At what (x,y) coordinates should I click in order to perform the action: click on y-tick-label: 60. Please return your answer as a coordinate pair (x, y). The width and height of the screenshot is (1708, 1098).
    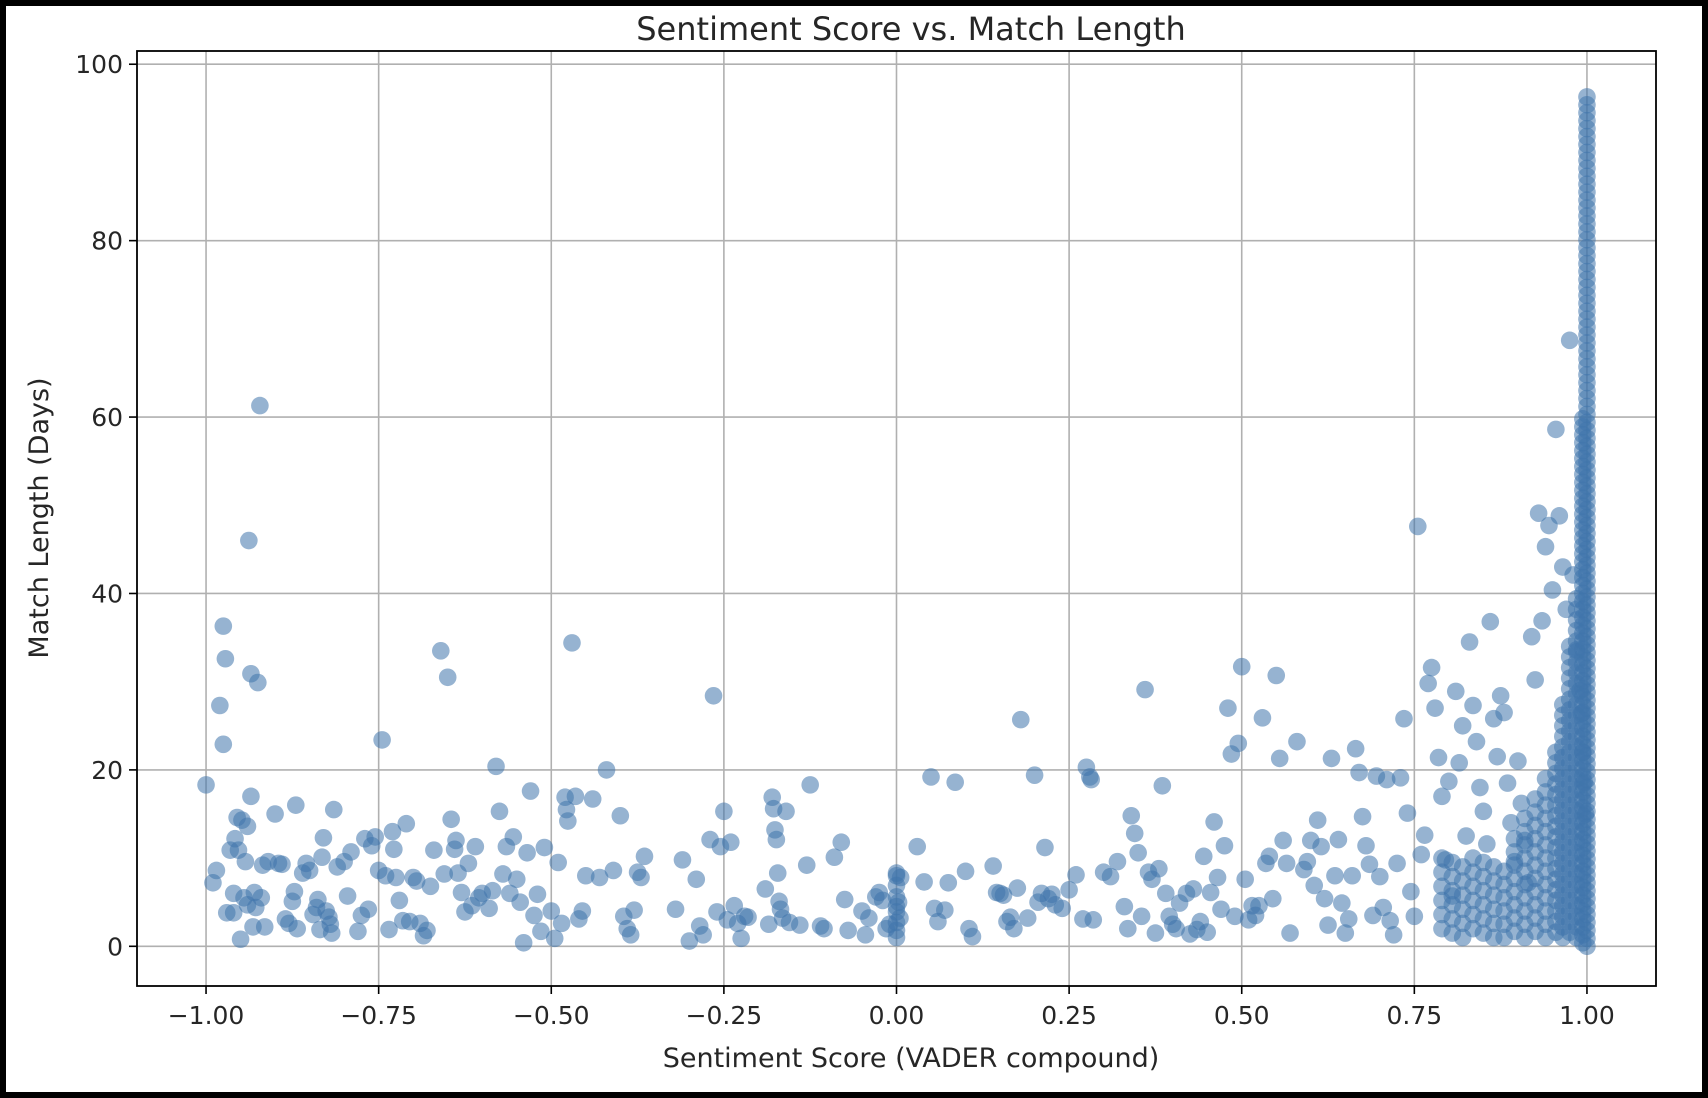
    Looking at the image, I should click on (107, 417).